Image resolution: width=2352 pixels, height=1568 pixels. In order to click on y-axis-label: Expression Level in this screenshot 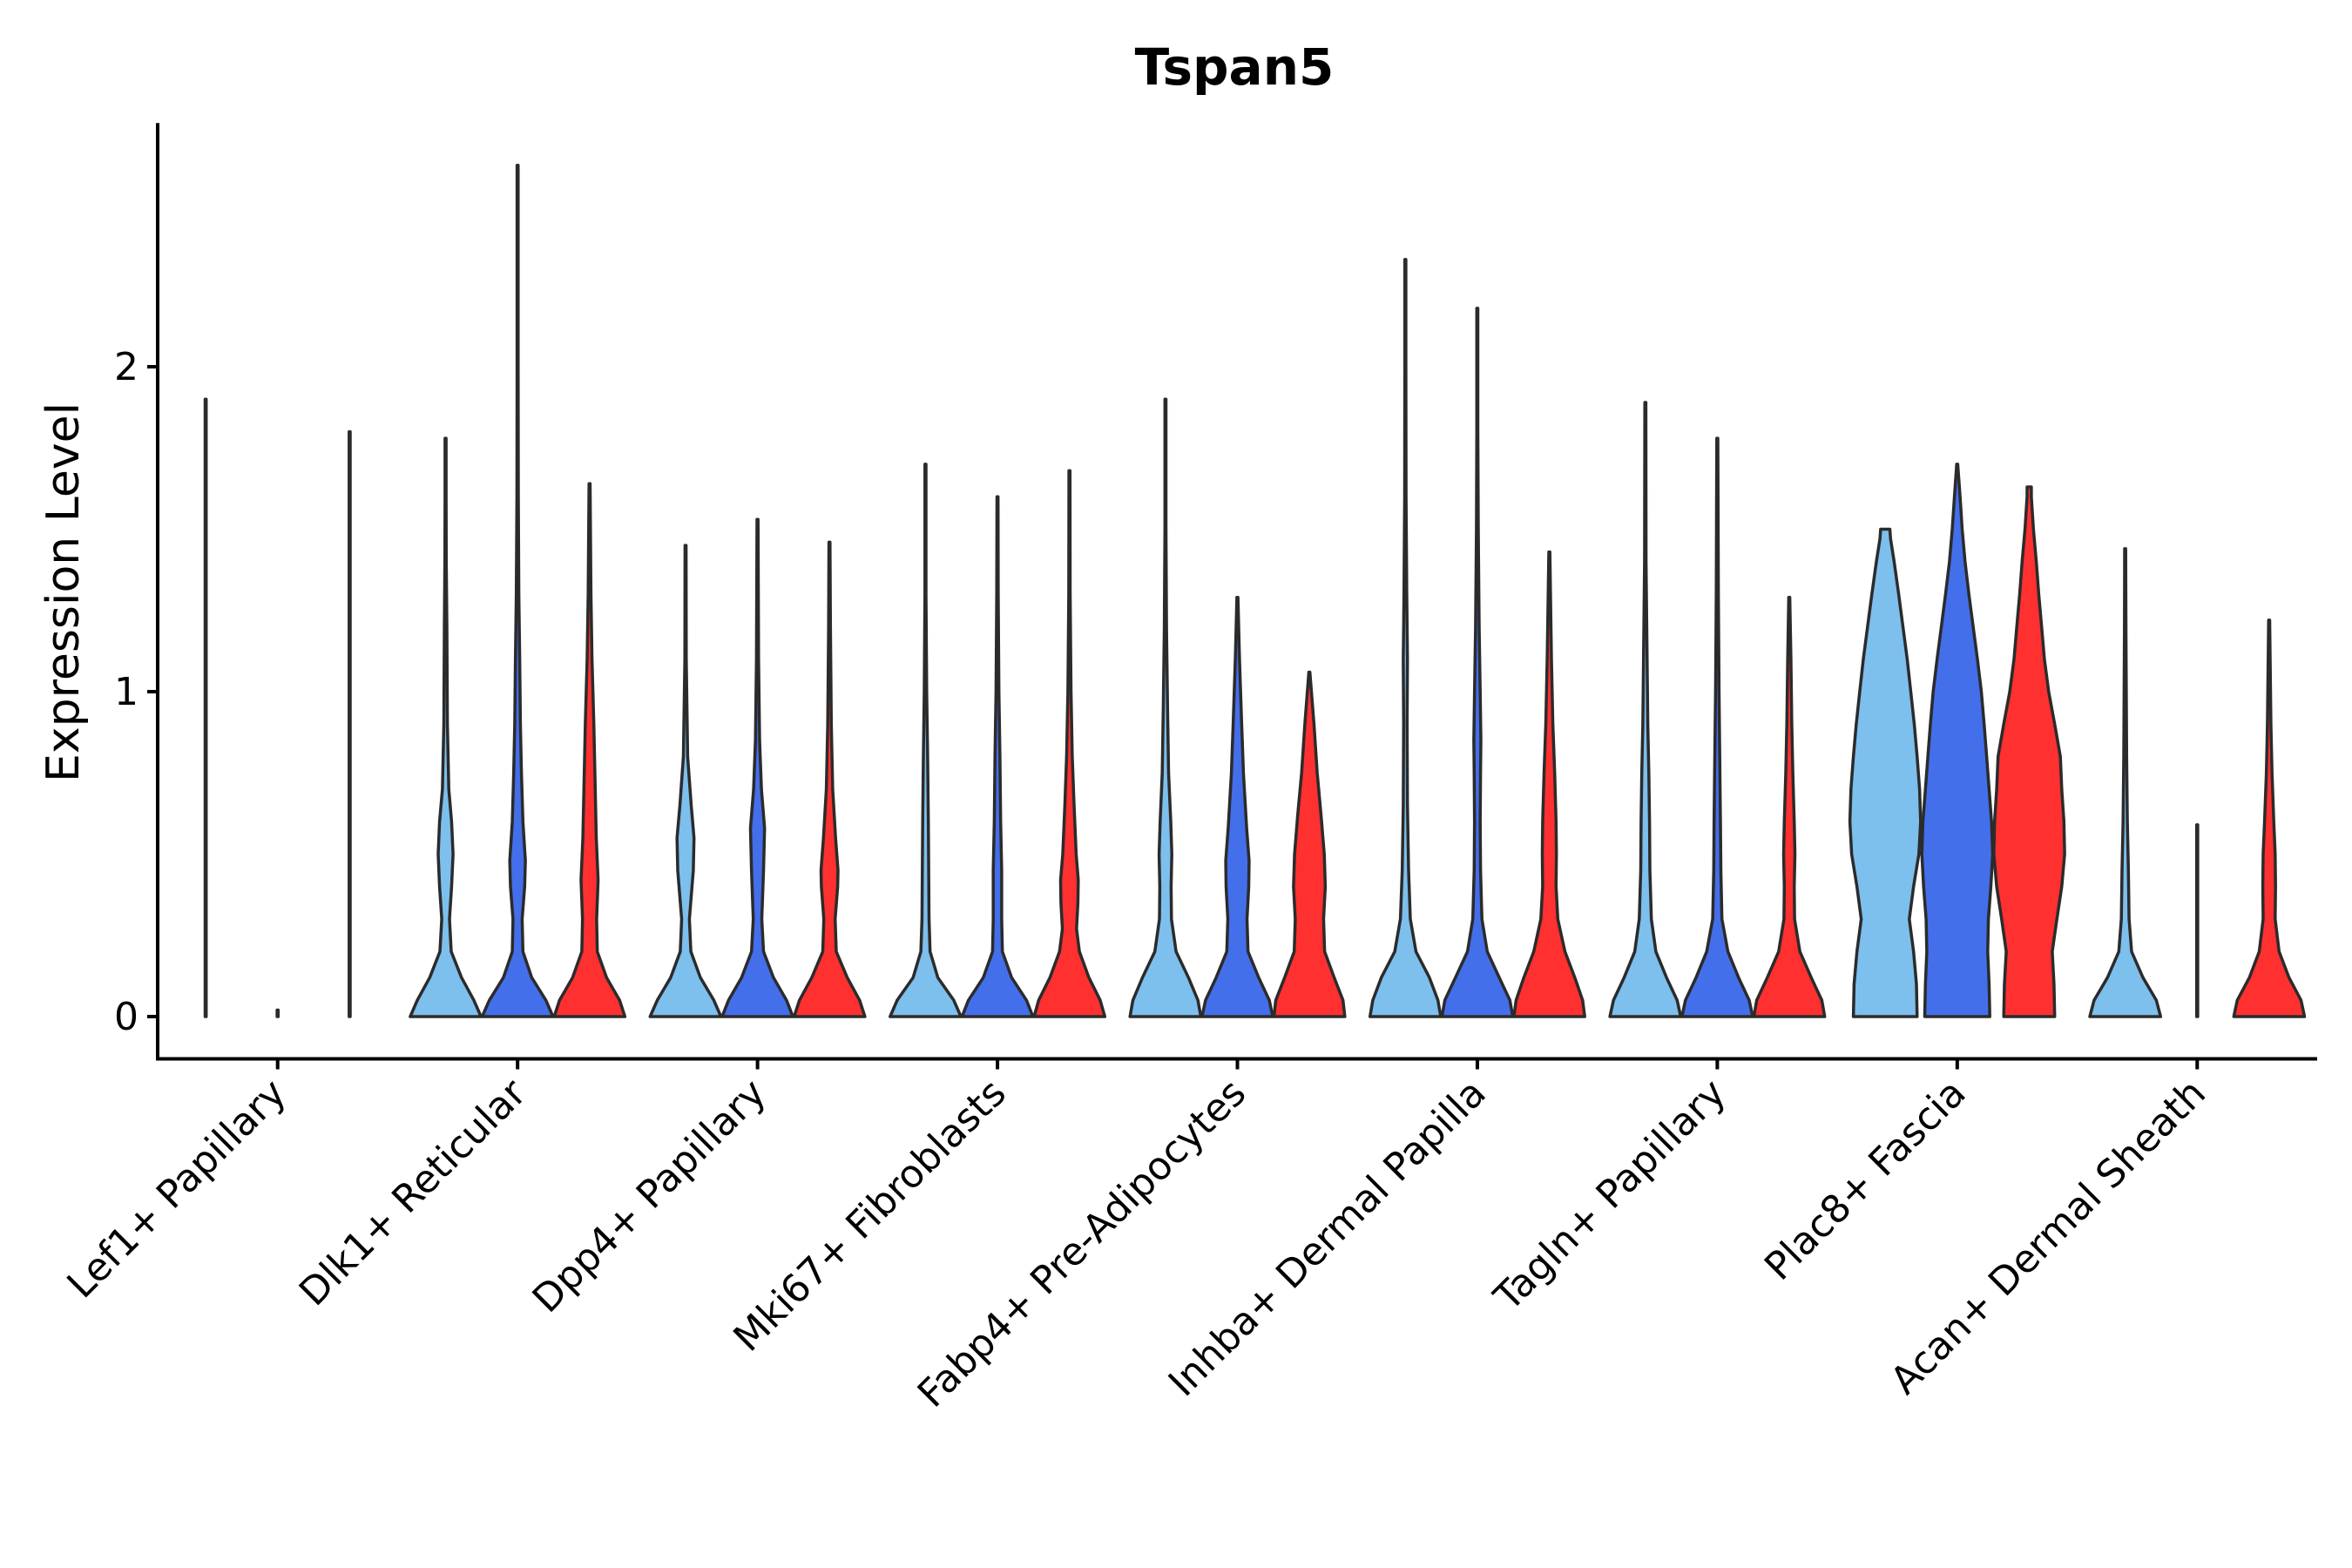, I will do `click(64, 592)`.